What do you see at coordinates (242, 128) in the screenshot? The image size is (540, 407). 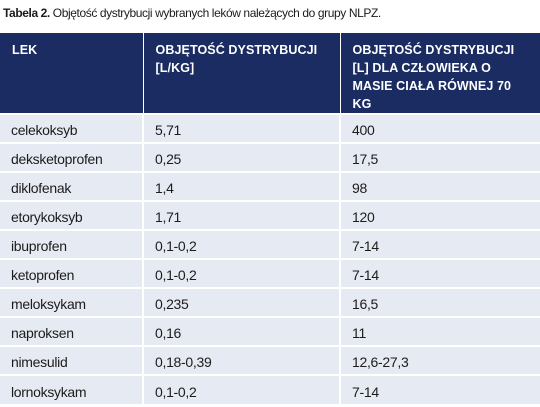 I see `volume-per-kg-cell: 5,71` at bounding box center [242, 128].